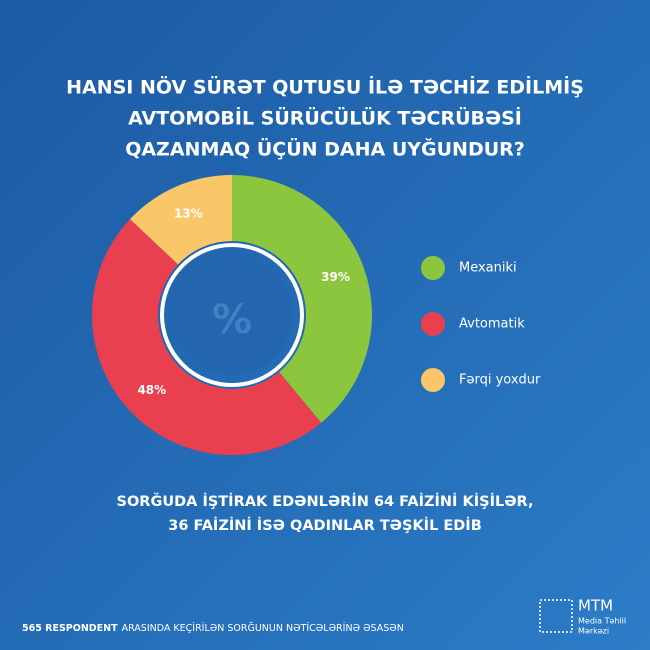 The height and width of the screenshot is (650, 650). I want to click on value-label: 39%, so click(335, 277).